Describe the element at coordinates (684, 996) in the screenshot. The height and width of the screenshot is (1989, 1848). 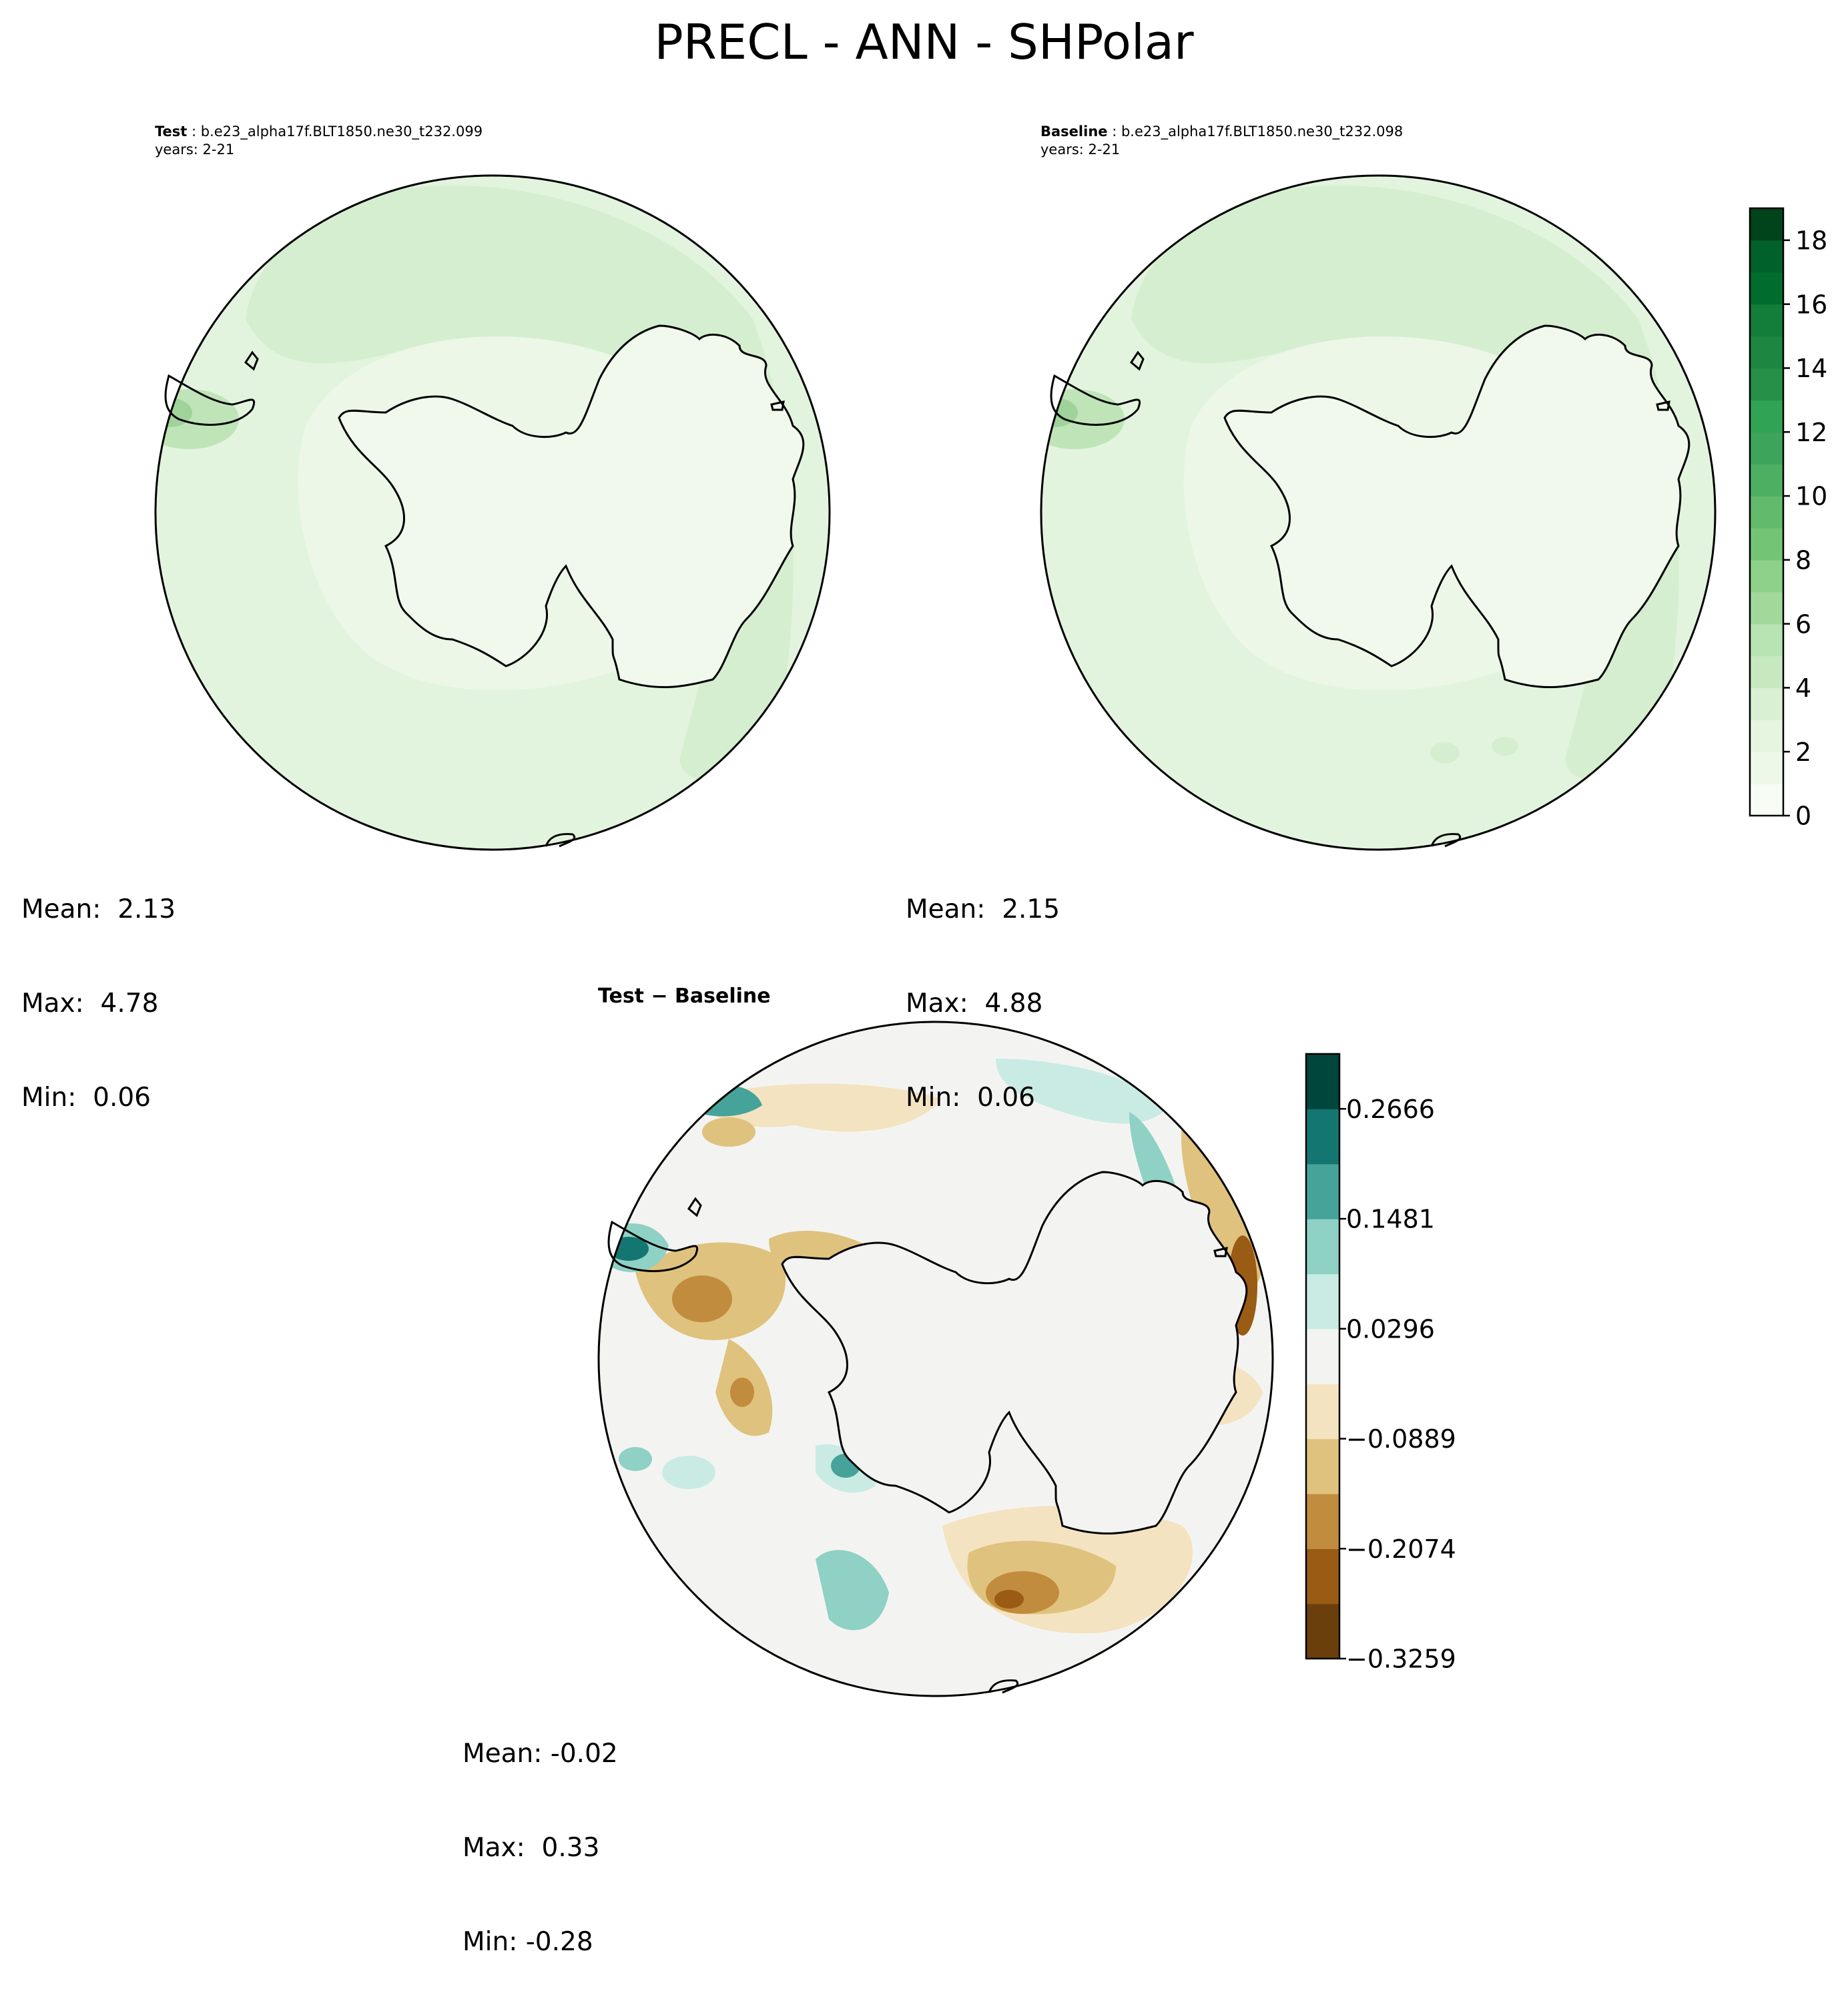
I see `diff-panel-title: Test − Baseline` at that location.